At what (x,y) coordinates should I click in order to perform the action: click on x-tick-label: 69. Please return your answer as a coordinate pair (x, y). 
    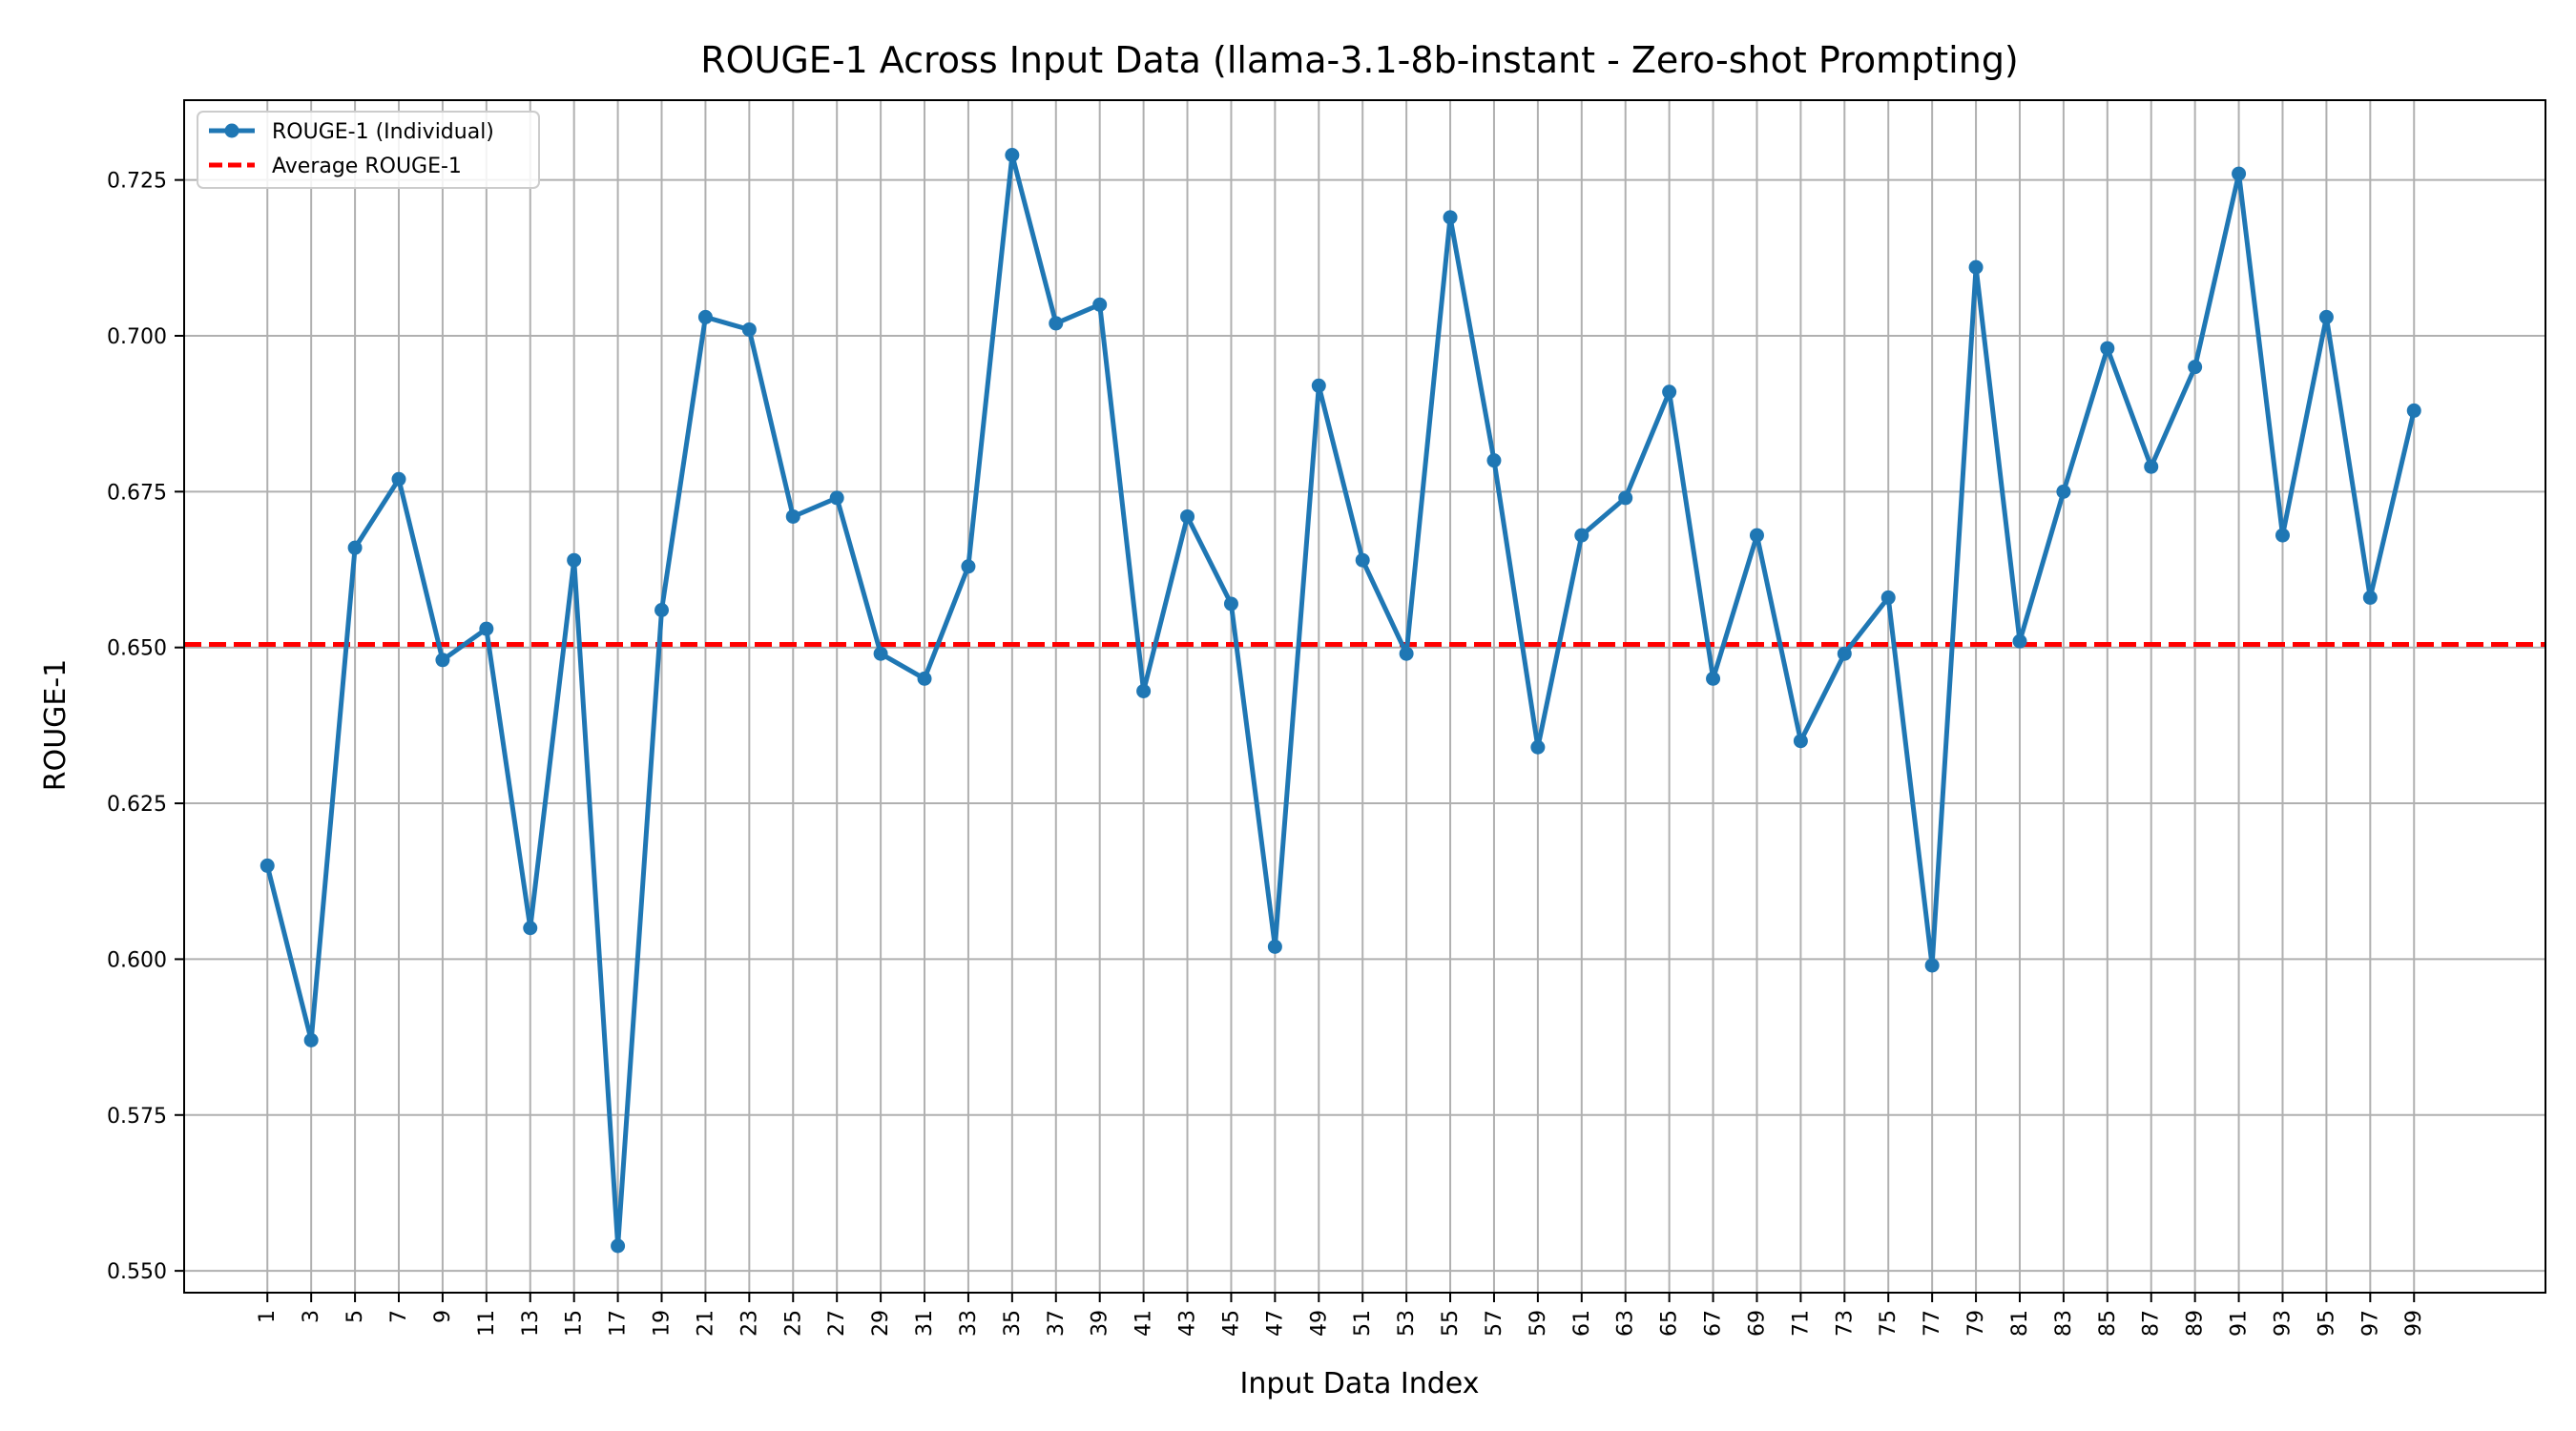
    Looking at the image, I should click on (1757, 1323).